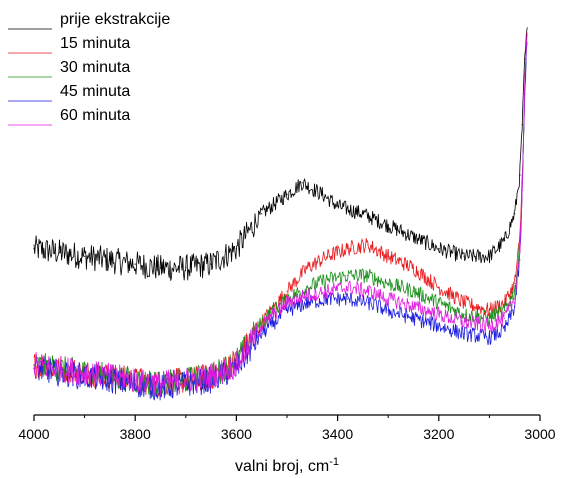  What do you see at coordinates (282, 466) in the screenshot?
I see `x-axis-title-text: valni broj, cm` at bounding box center [282, 466].